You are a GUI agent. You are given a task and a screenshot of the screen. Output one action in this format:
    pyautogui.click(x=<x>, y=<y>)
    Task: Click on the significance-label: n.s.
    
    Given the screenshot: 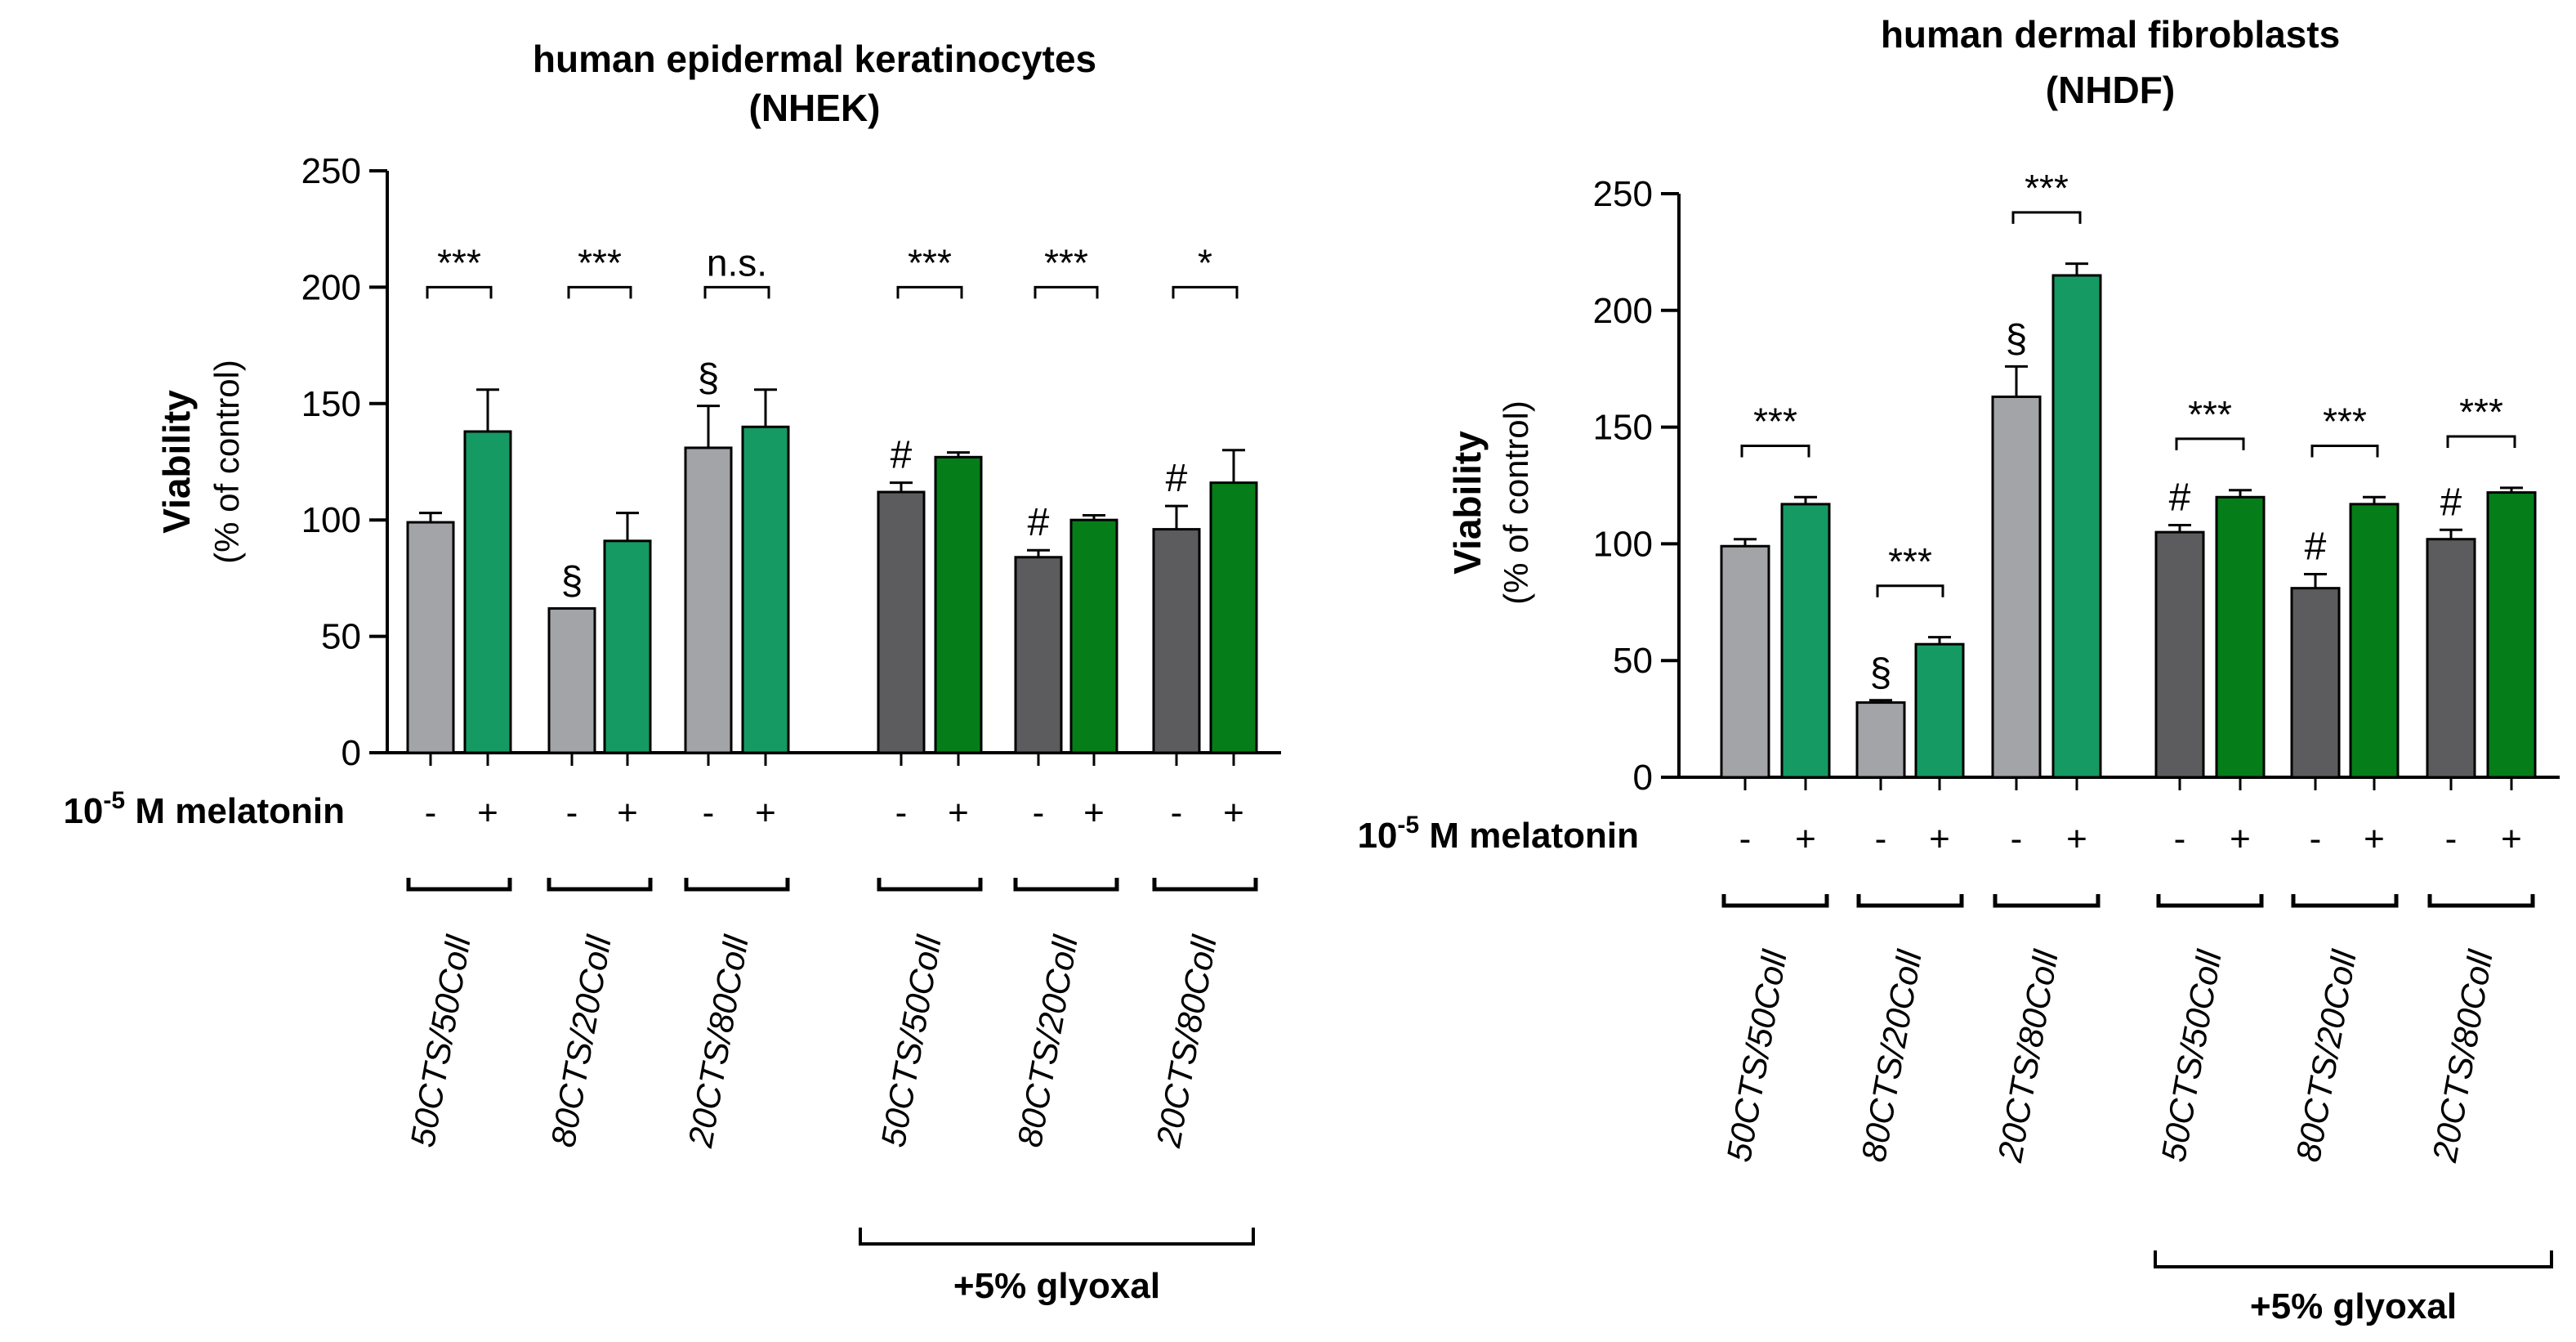 What is the action you would take?
    pyautogui.click(x=737, y=262)
    